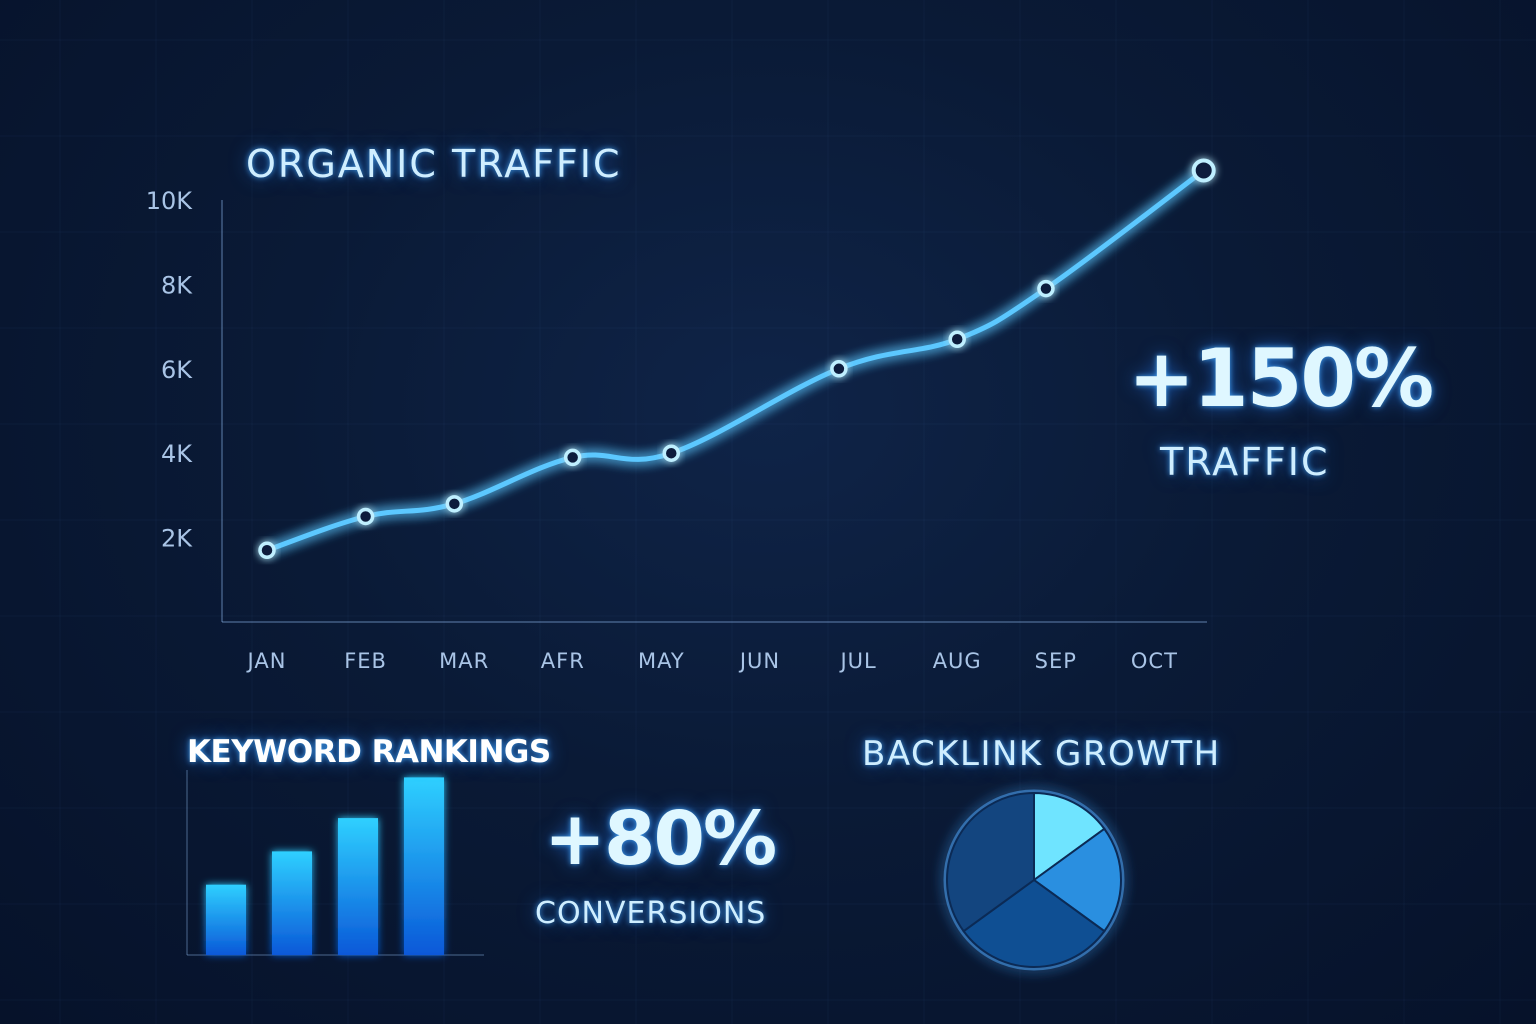  What do you see at coordinates (177, 285) in the screenshot?
I see `y-tick-label: 8K` at bounding box center [177, 285].